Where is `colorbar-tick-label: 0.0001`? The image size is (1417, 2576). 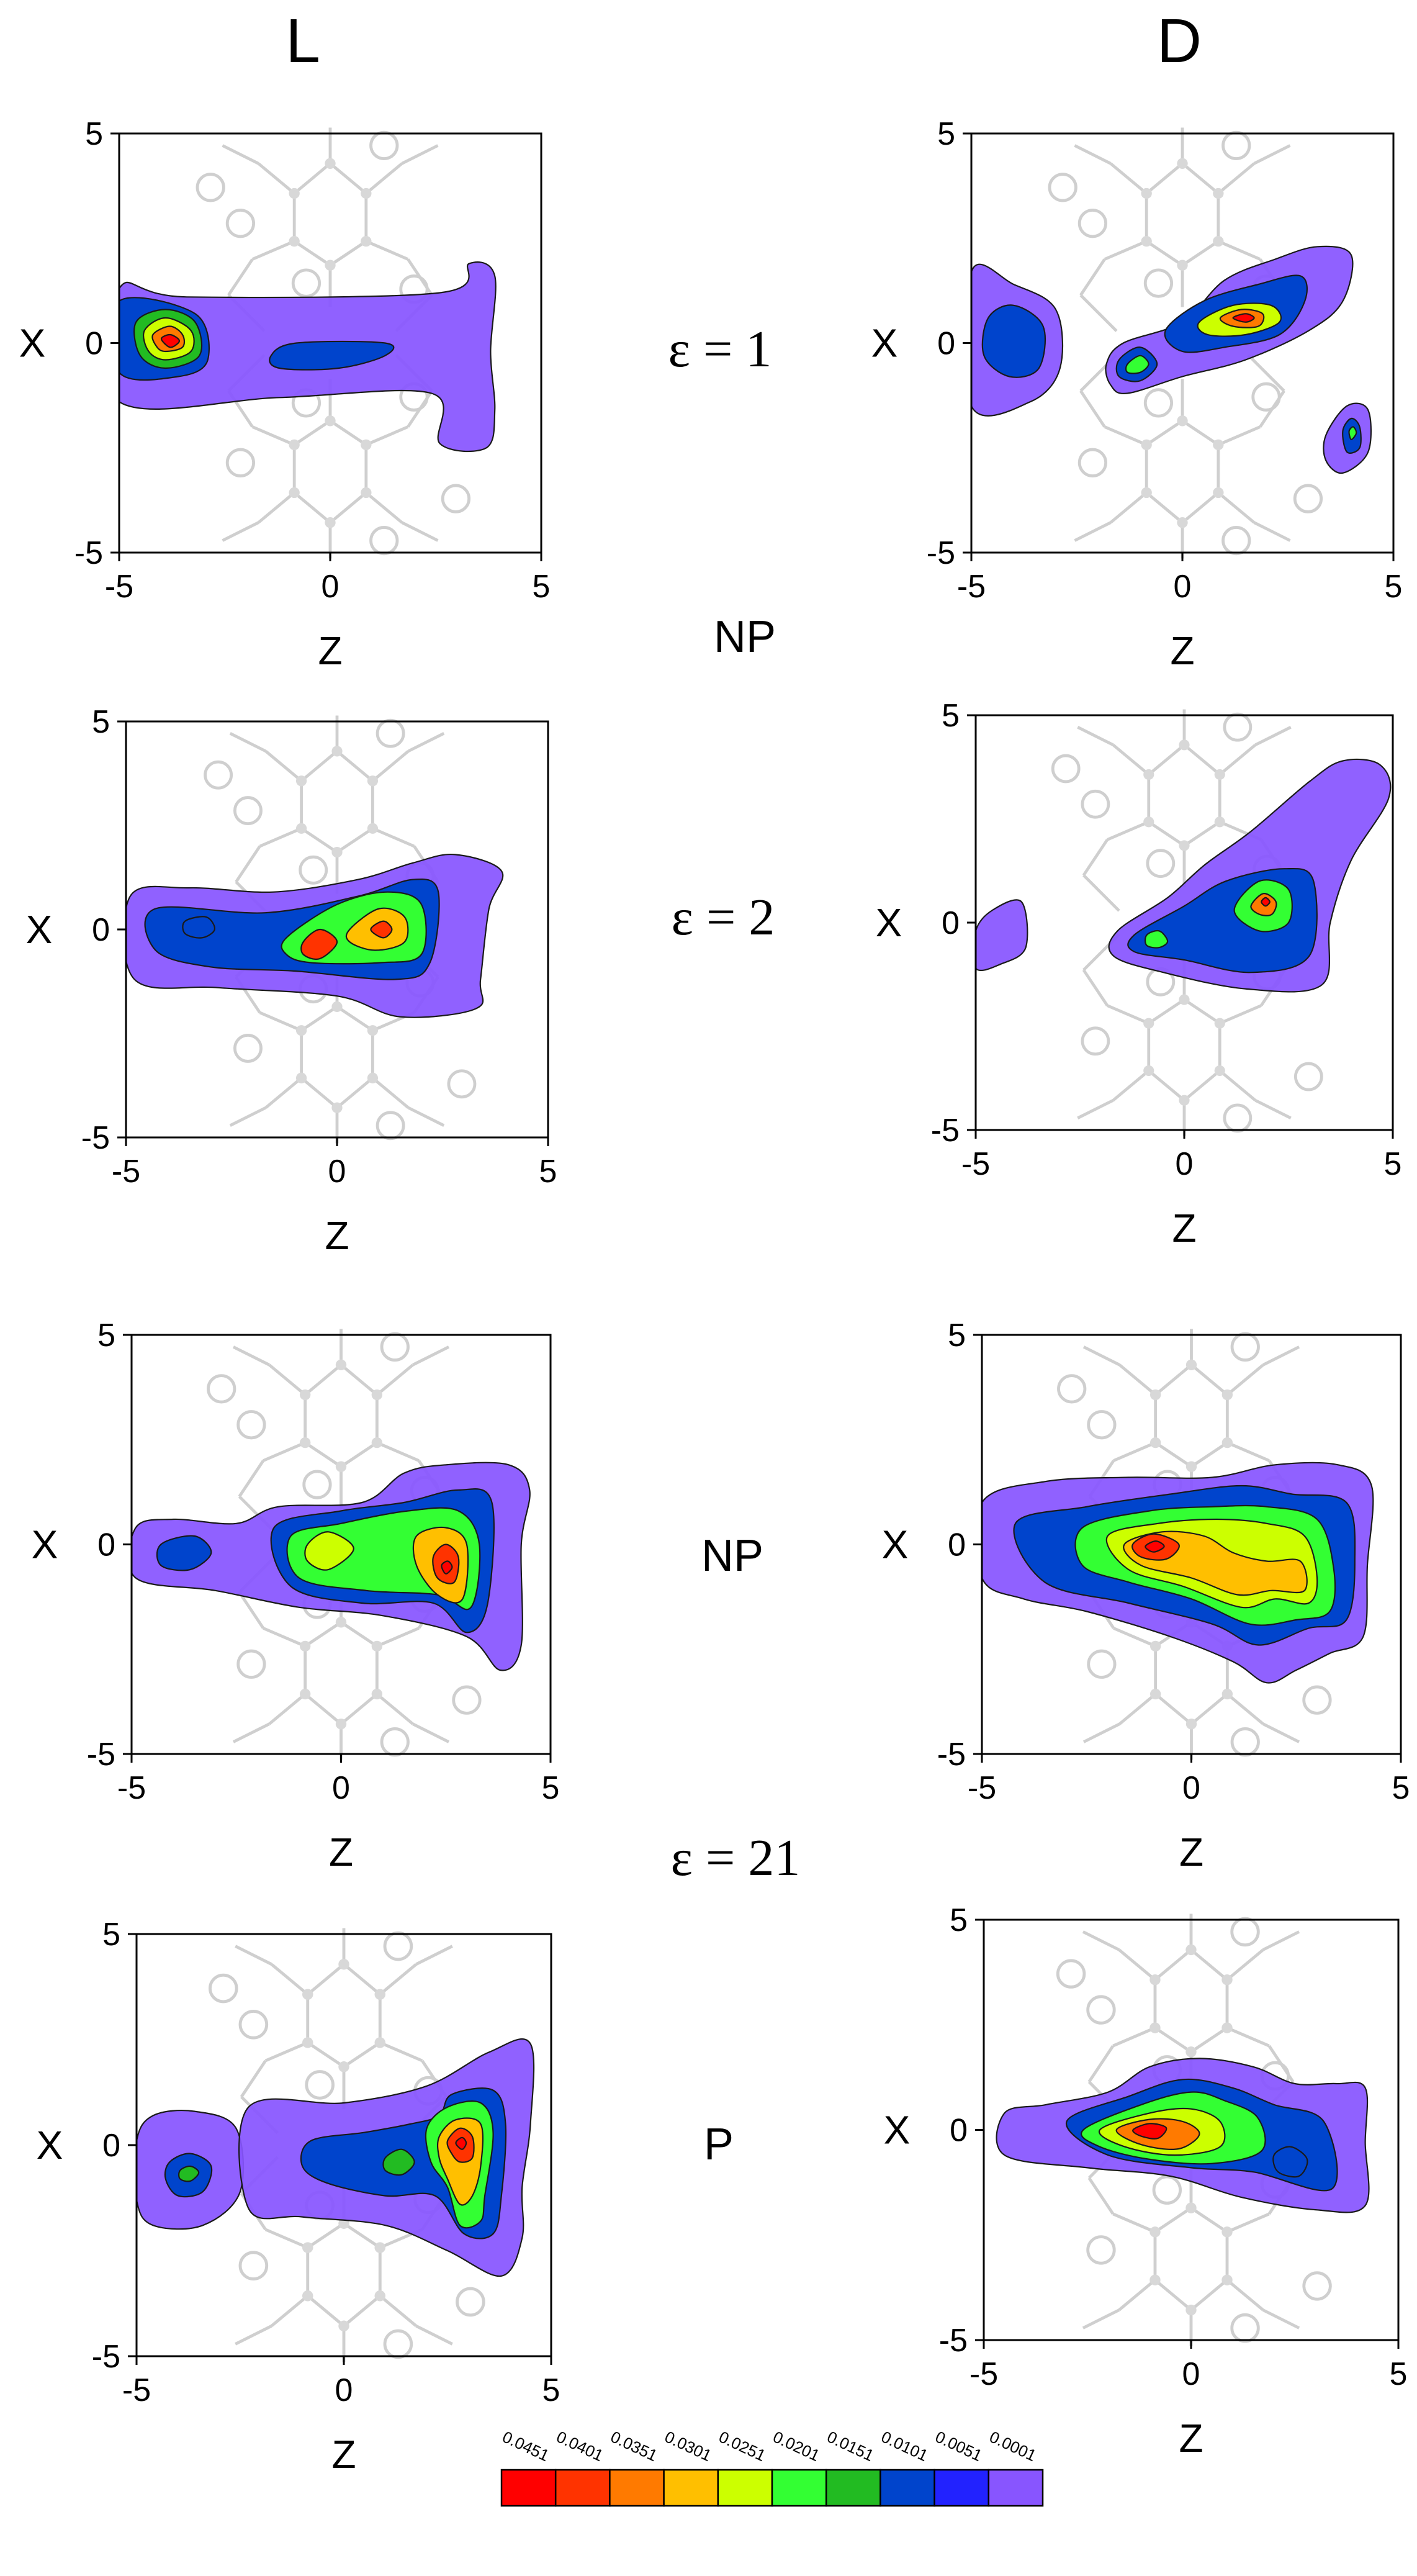 colorbar-tick-label: 0.0001 is located at coordinates (1013, 2446).